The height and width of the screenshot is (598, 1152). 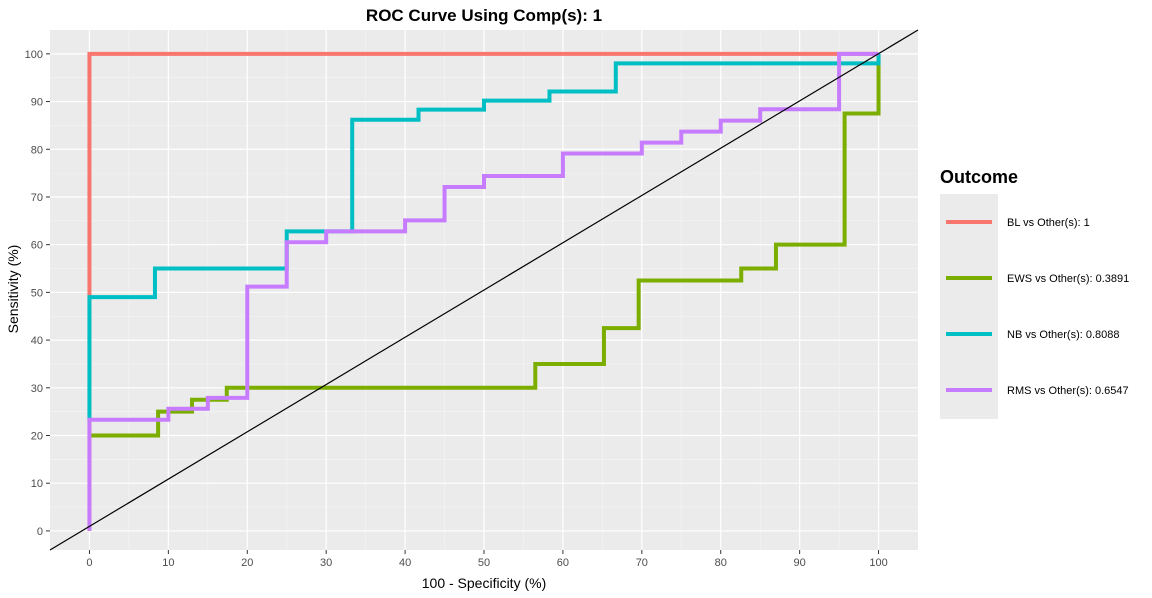 What do you see at coordinates (37, 293) in the screenshot?
I see `y-tick-label: 50` at bounding box center [37, 293].